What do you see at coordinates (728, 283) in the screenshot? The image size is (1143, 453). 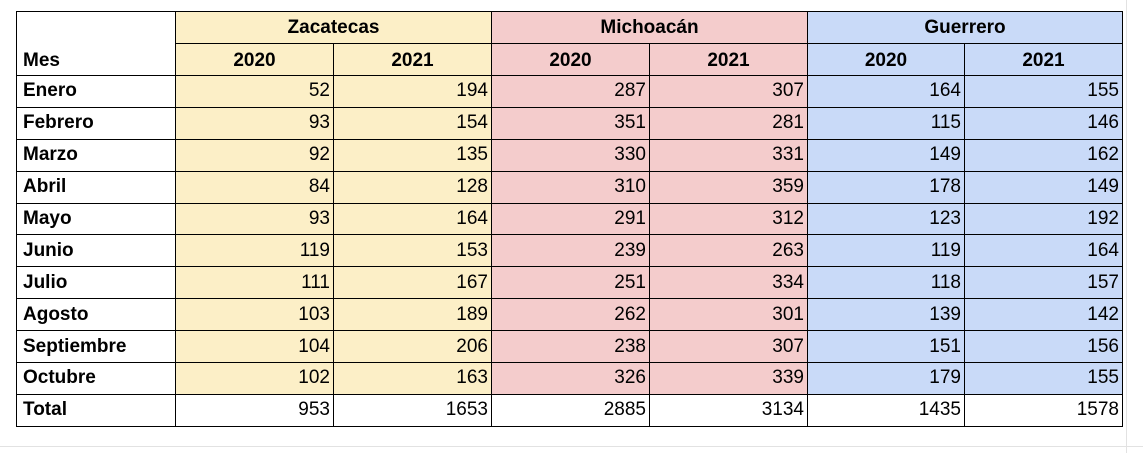 I see `value-cell: 334` at bounding box center [728, 283].